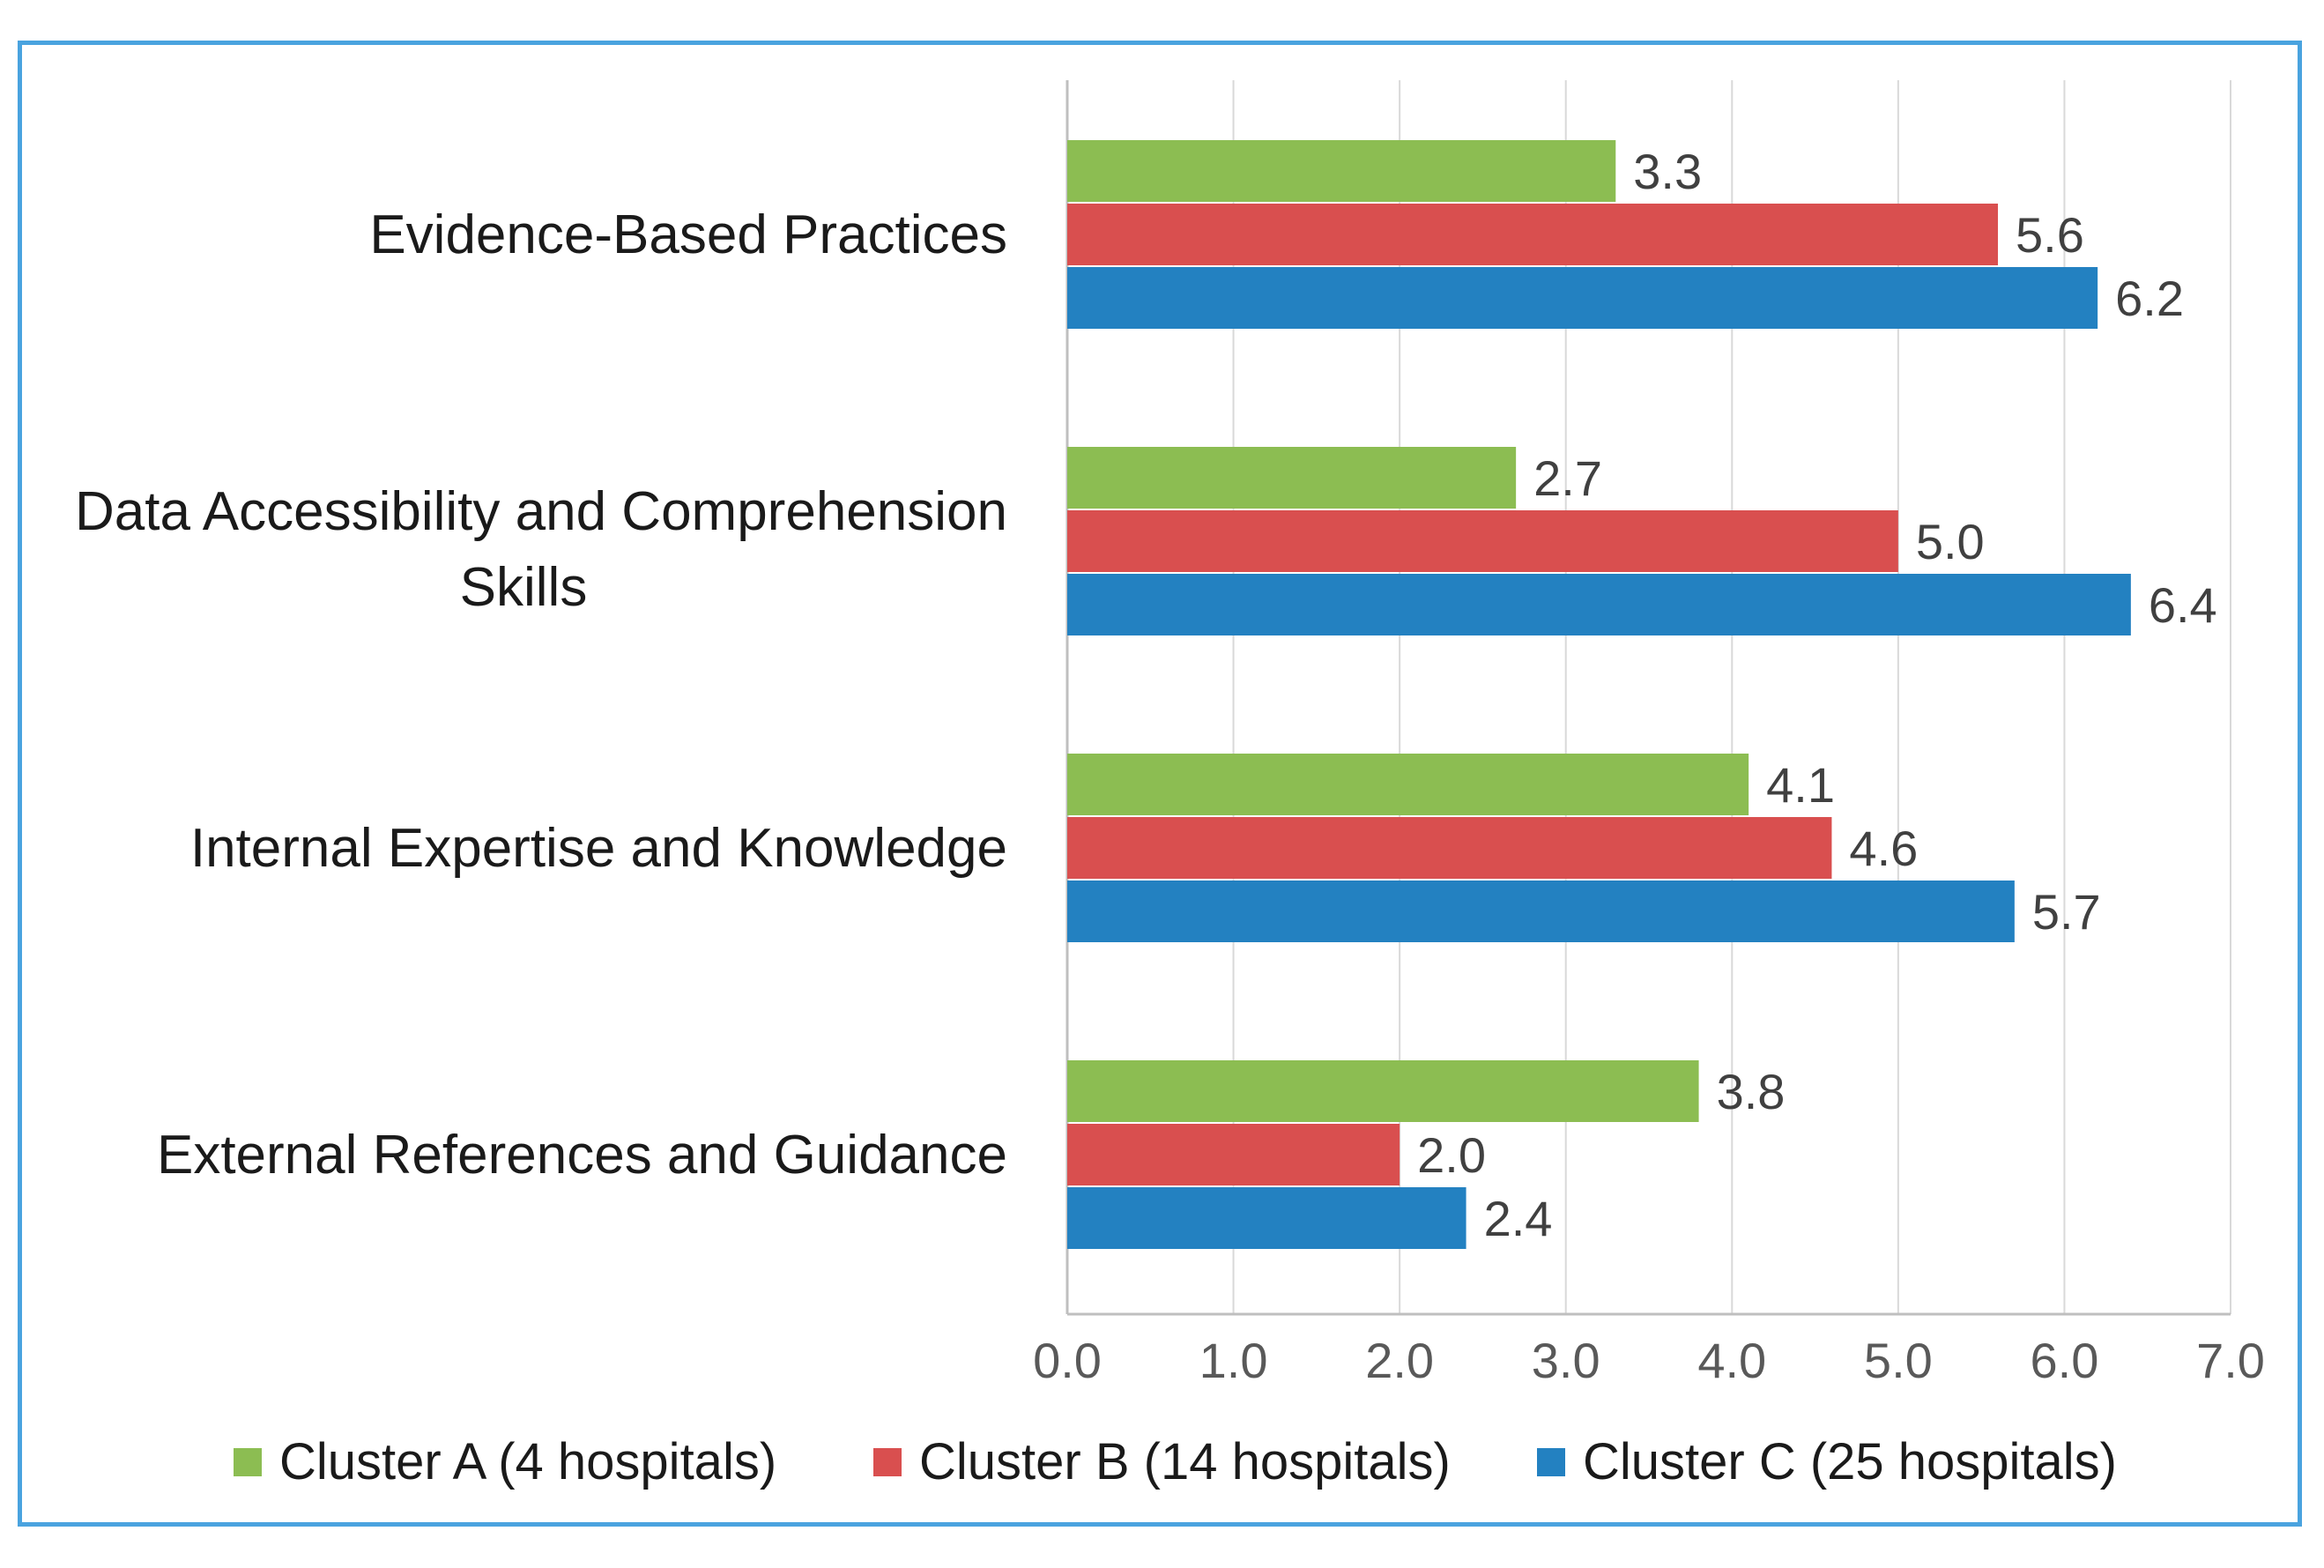 This screenshot has height=1568, width=2324. Describe the element at coordinates (1068, 1360) in the screenshot. I see `x-tick-label: 0.0` at that location.